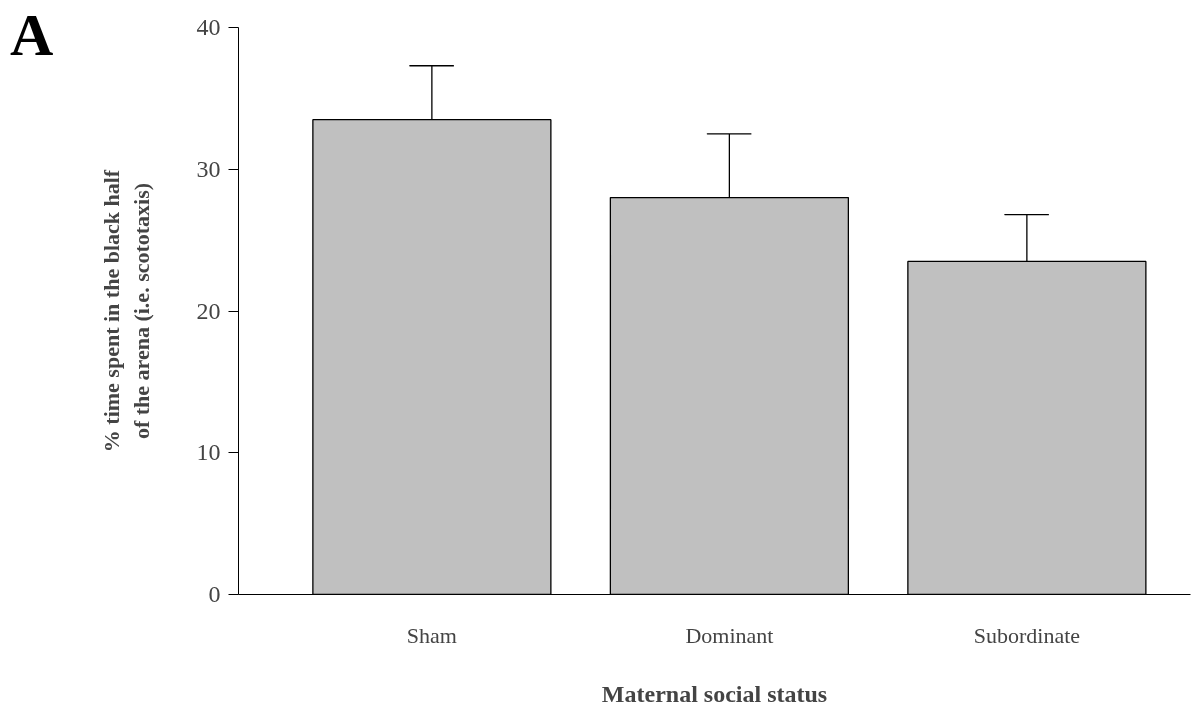 The width and height of the screenshot is (1201, 711). Describe the element at coordinates (729, 635) in the screenshot. I see `x-tick-label: Dominant` at that location.